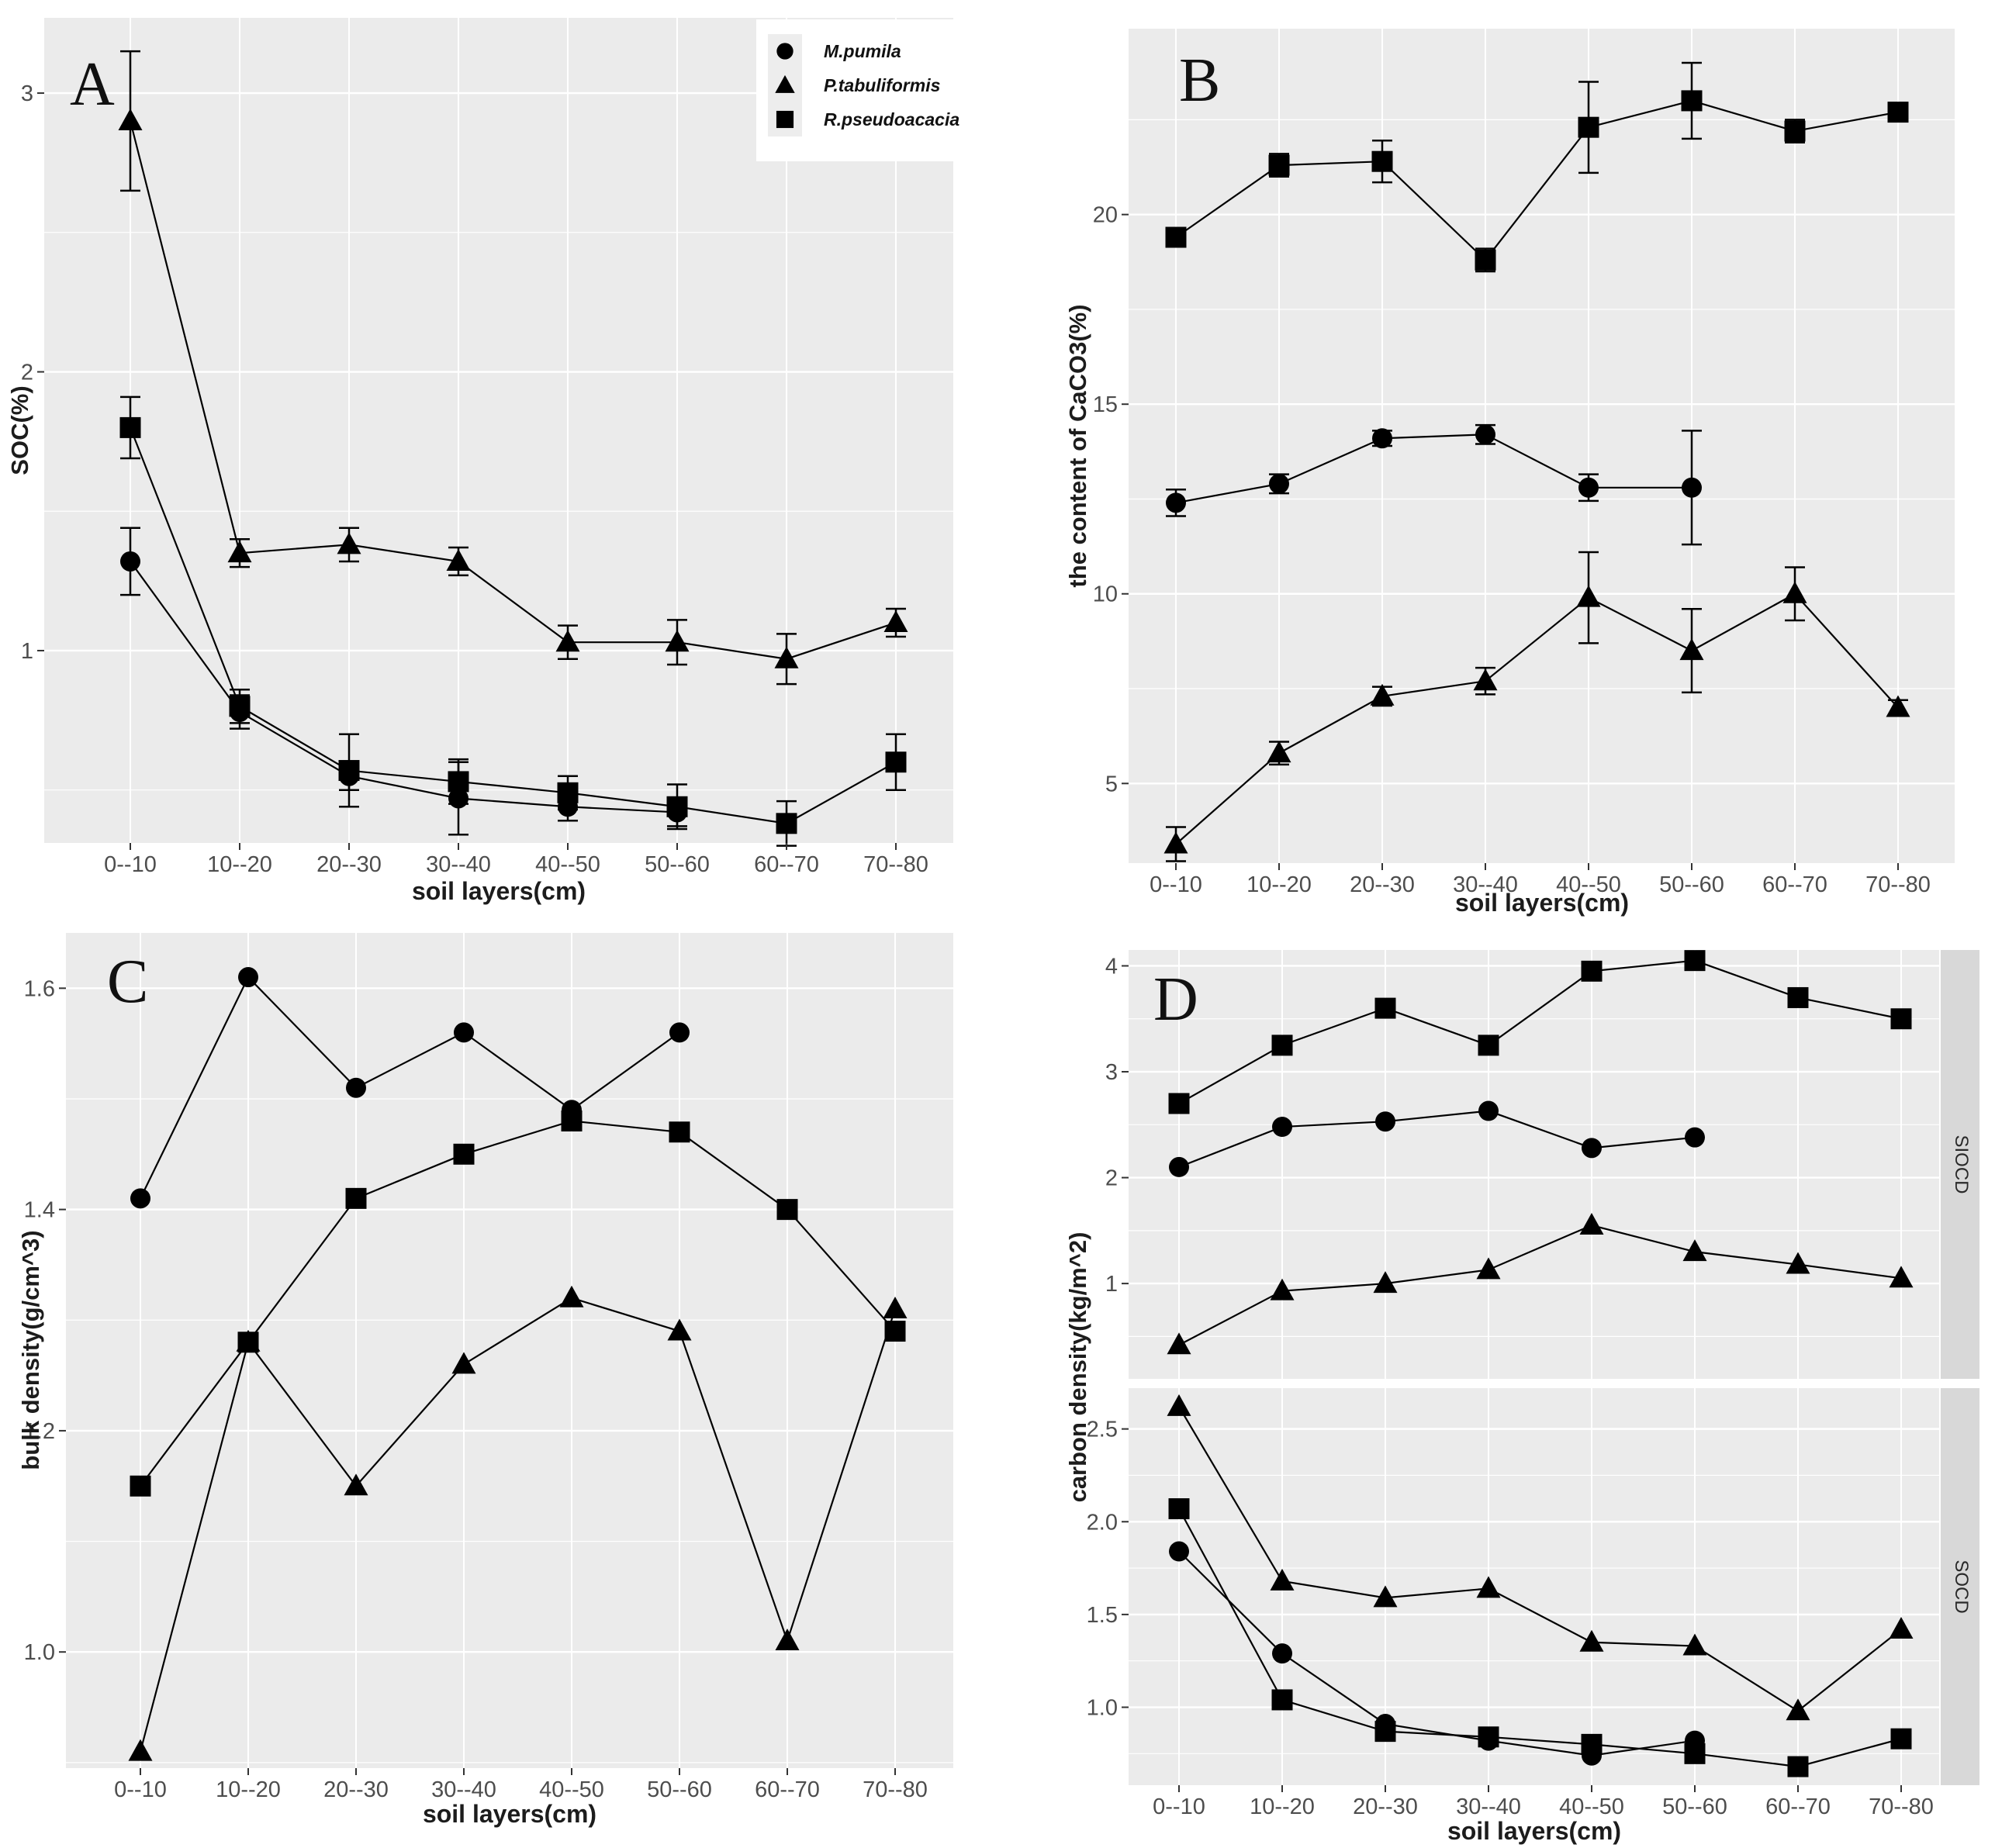  I want to click on panel-d-facet-strip-label: SOCD, so click(1961, 1586).